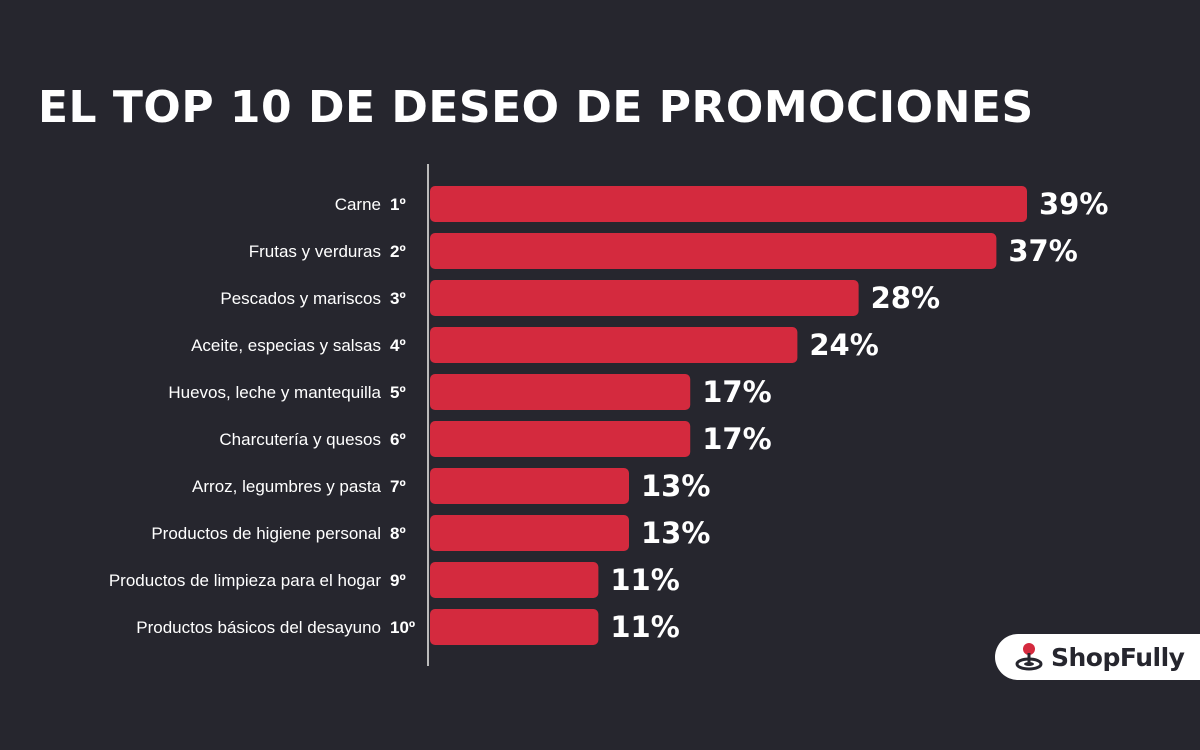 Image resolution: width=1200 pixels, height=750 pixels. Describe the element at coordinates (1042, 251) in the screenshot. I see `value-label: 37%` at that location.